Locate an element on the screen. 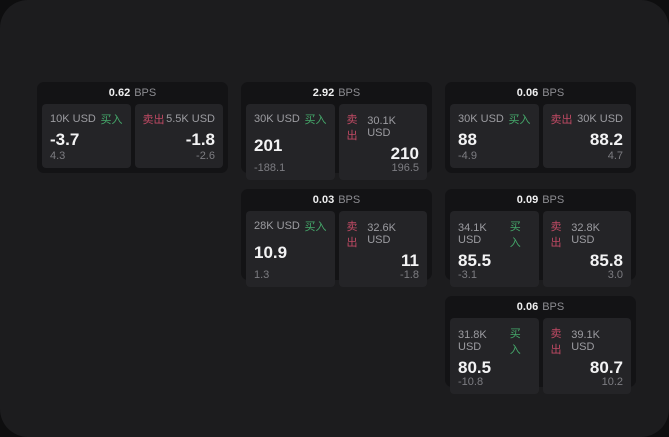 This screenshot has height=437, width=669. buy-tile: 30K USD 买入 88 -4.9 is located at coordinates (494, 136).